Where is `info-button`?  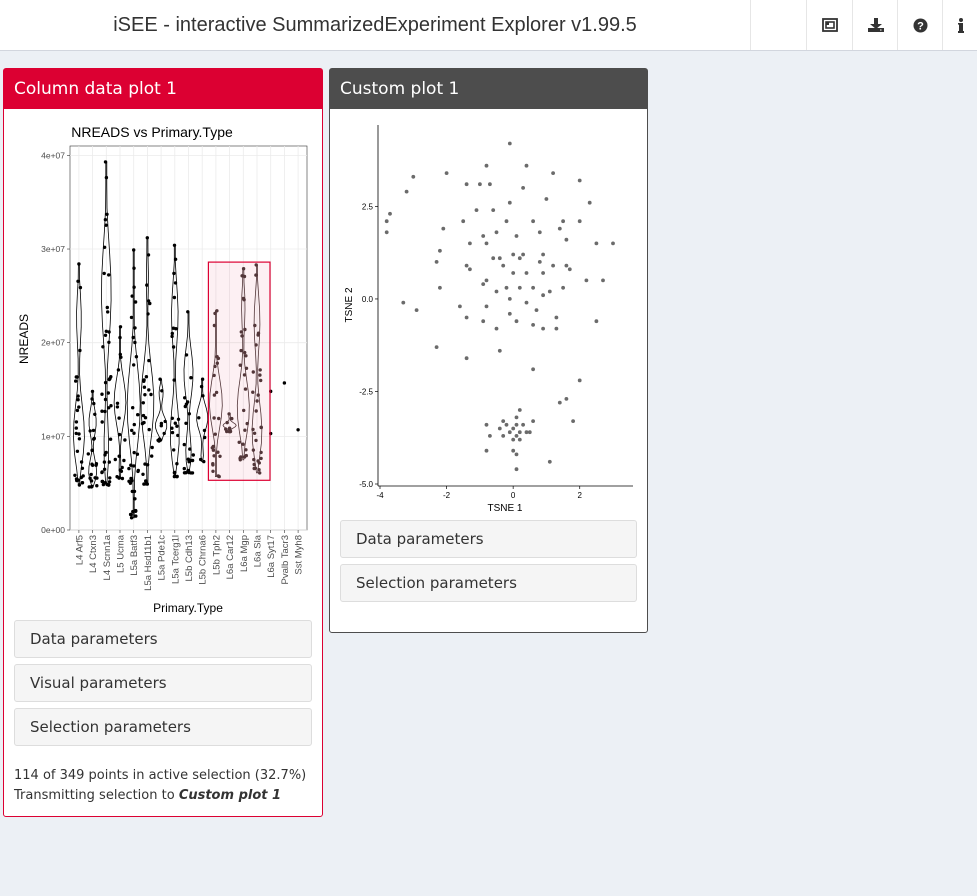
info-button is located at coordinates (959, 25).